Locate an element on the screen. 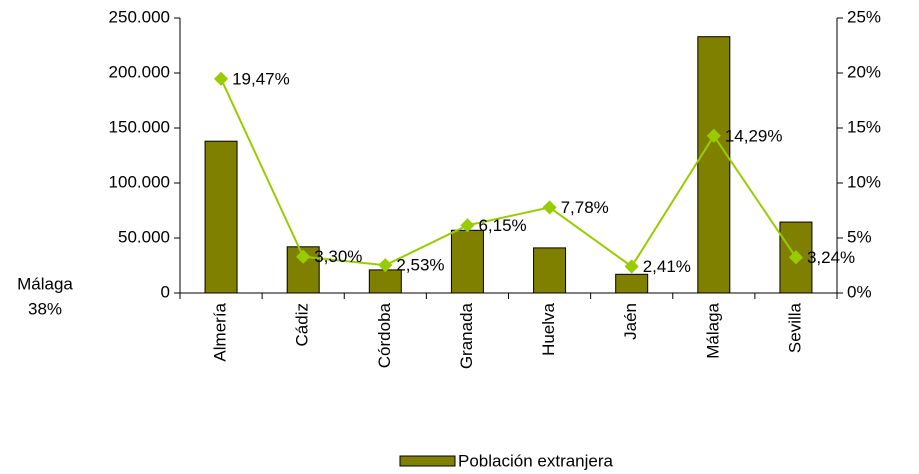 Image resolution: width=919 pixels, height=474 pixels. y-tick-label: 100.000 is located at coordinates (139, 181).